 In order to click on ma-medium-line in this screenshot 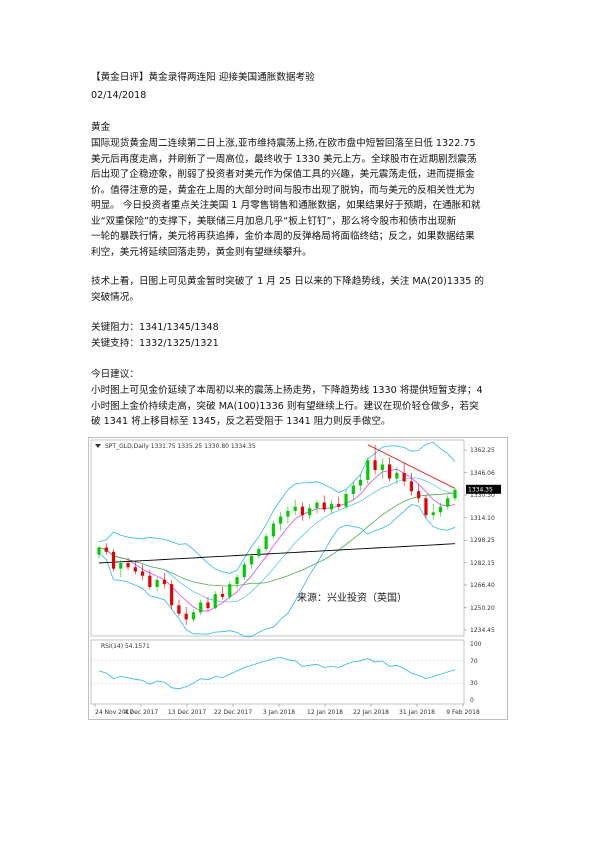, I will do `click(277, 539)`.